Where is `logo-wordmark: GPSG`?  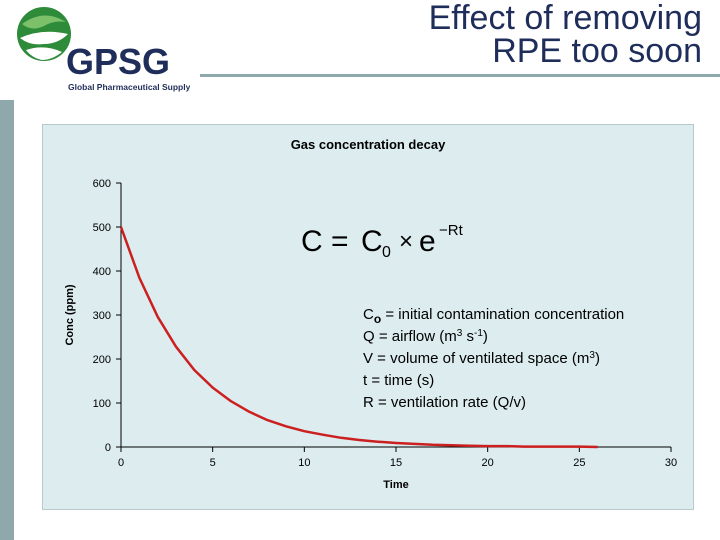 logo-wordmark: GPSG is located at coordinates (118, 61).